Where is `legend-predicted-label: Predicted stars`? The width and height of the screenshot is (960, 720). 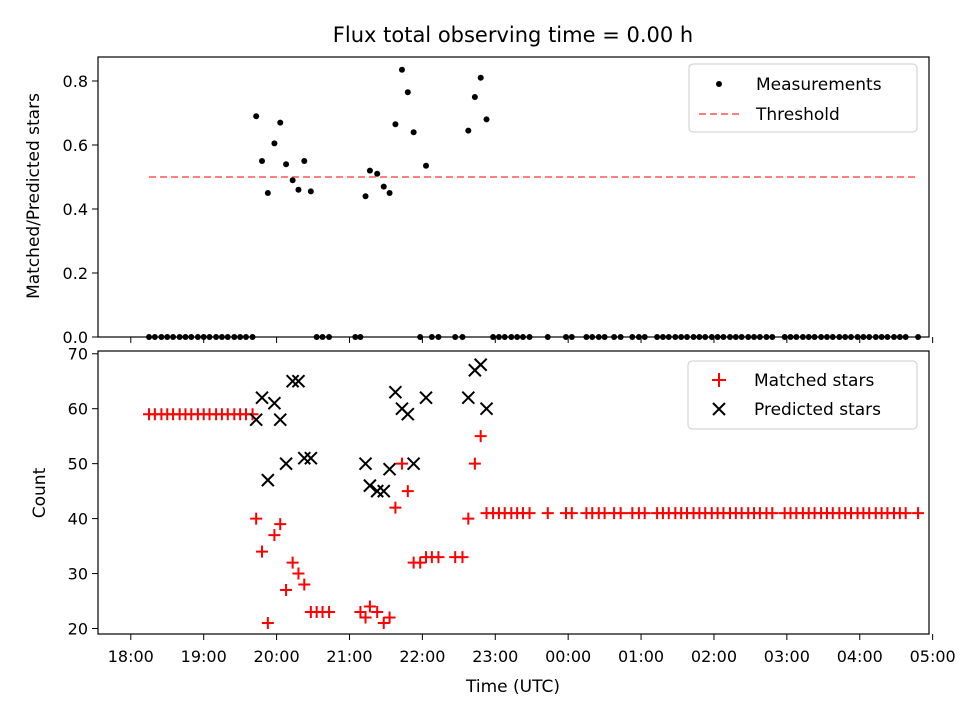
legend-predicted-label: Predicted stars is located at coordinates (817, 410).